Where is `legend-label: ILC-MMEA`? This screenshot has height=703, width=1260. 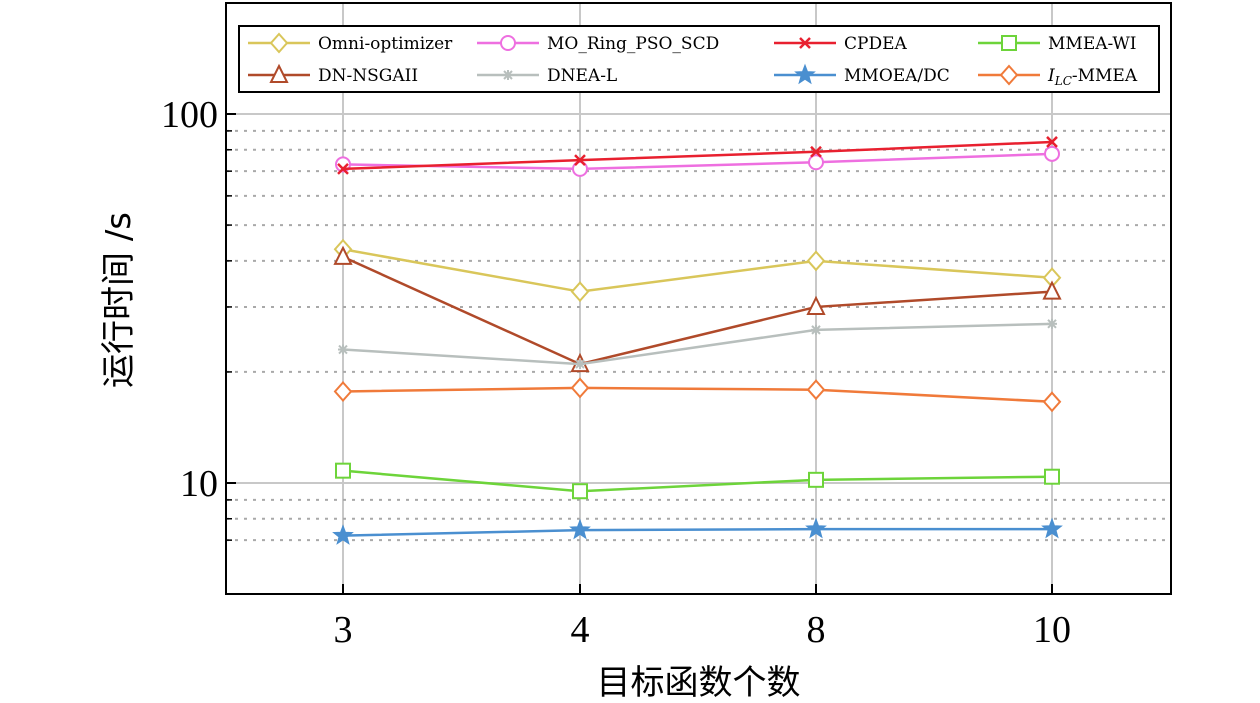 legend-label: ILC-MMEA is located at coordinates (1092, 77).